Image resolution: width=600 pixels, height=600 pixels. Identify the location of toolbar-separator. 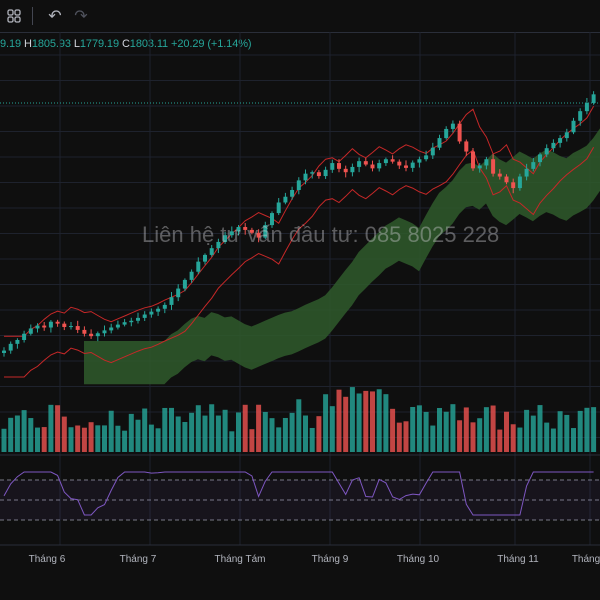
(32, 16).